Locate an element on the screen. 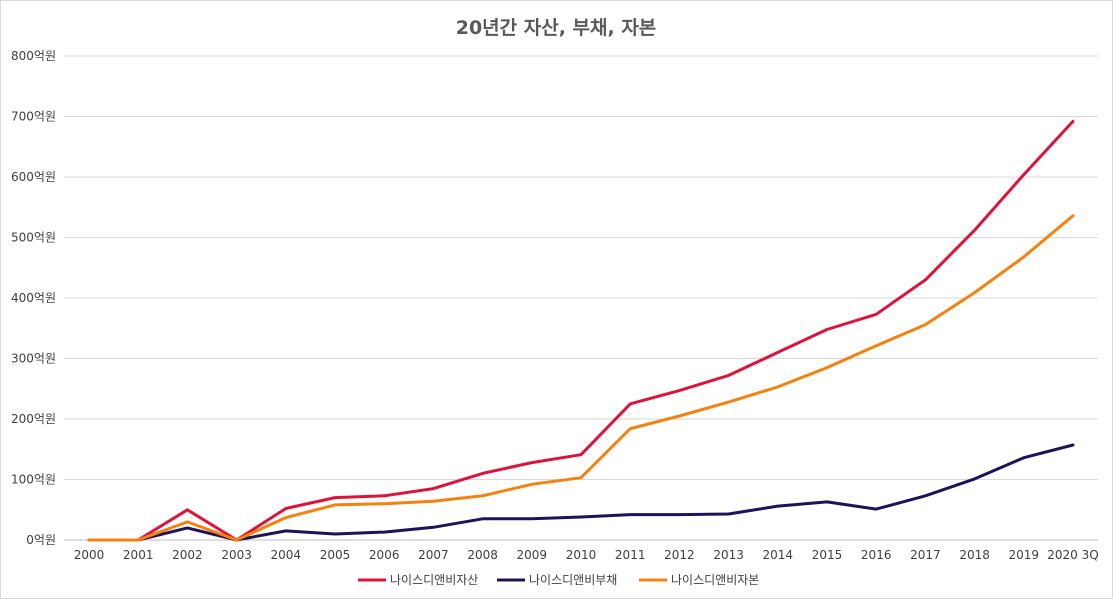 This screenshot has width=1113, height=599. y-tick-label: 0억원 is located at coordinates (41, 540).